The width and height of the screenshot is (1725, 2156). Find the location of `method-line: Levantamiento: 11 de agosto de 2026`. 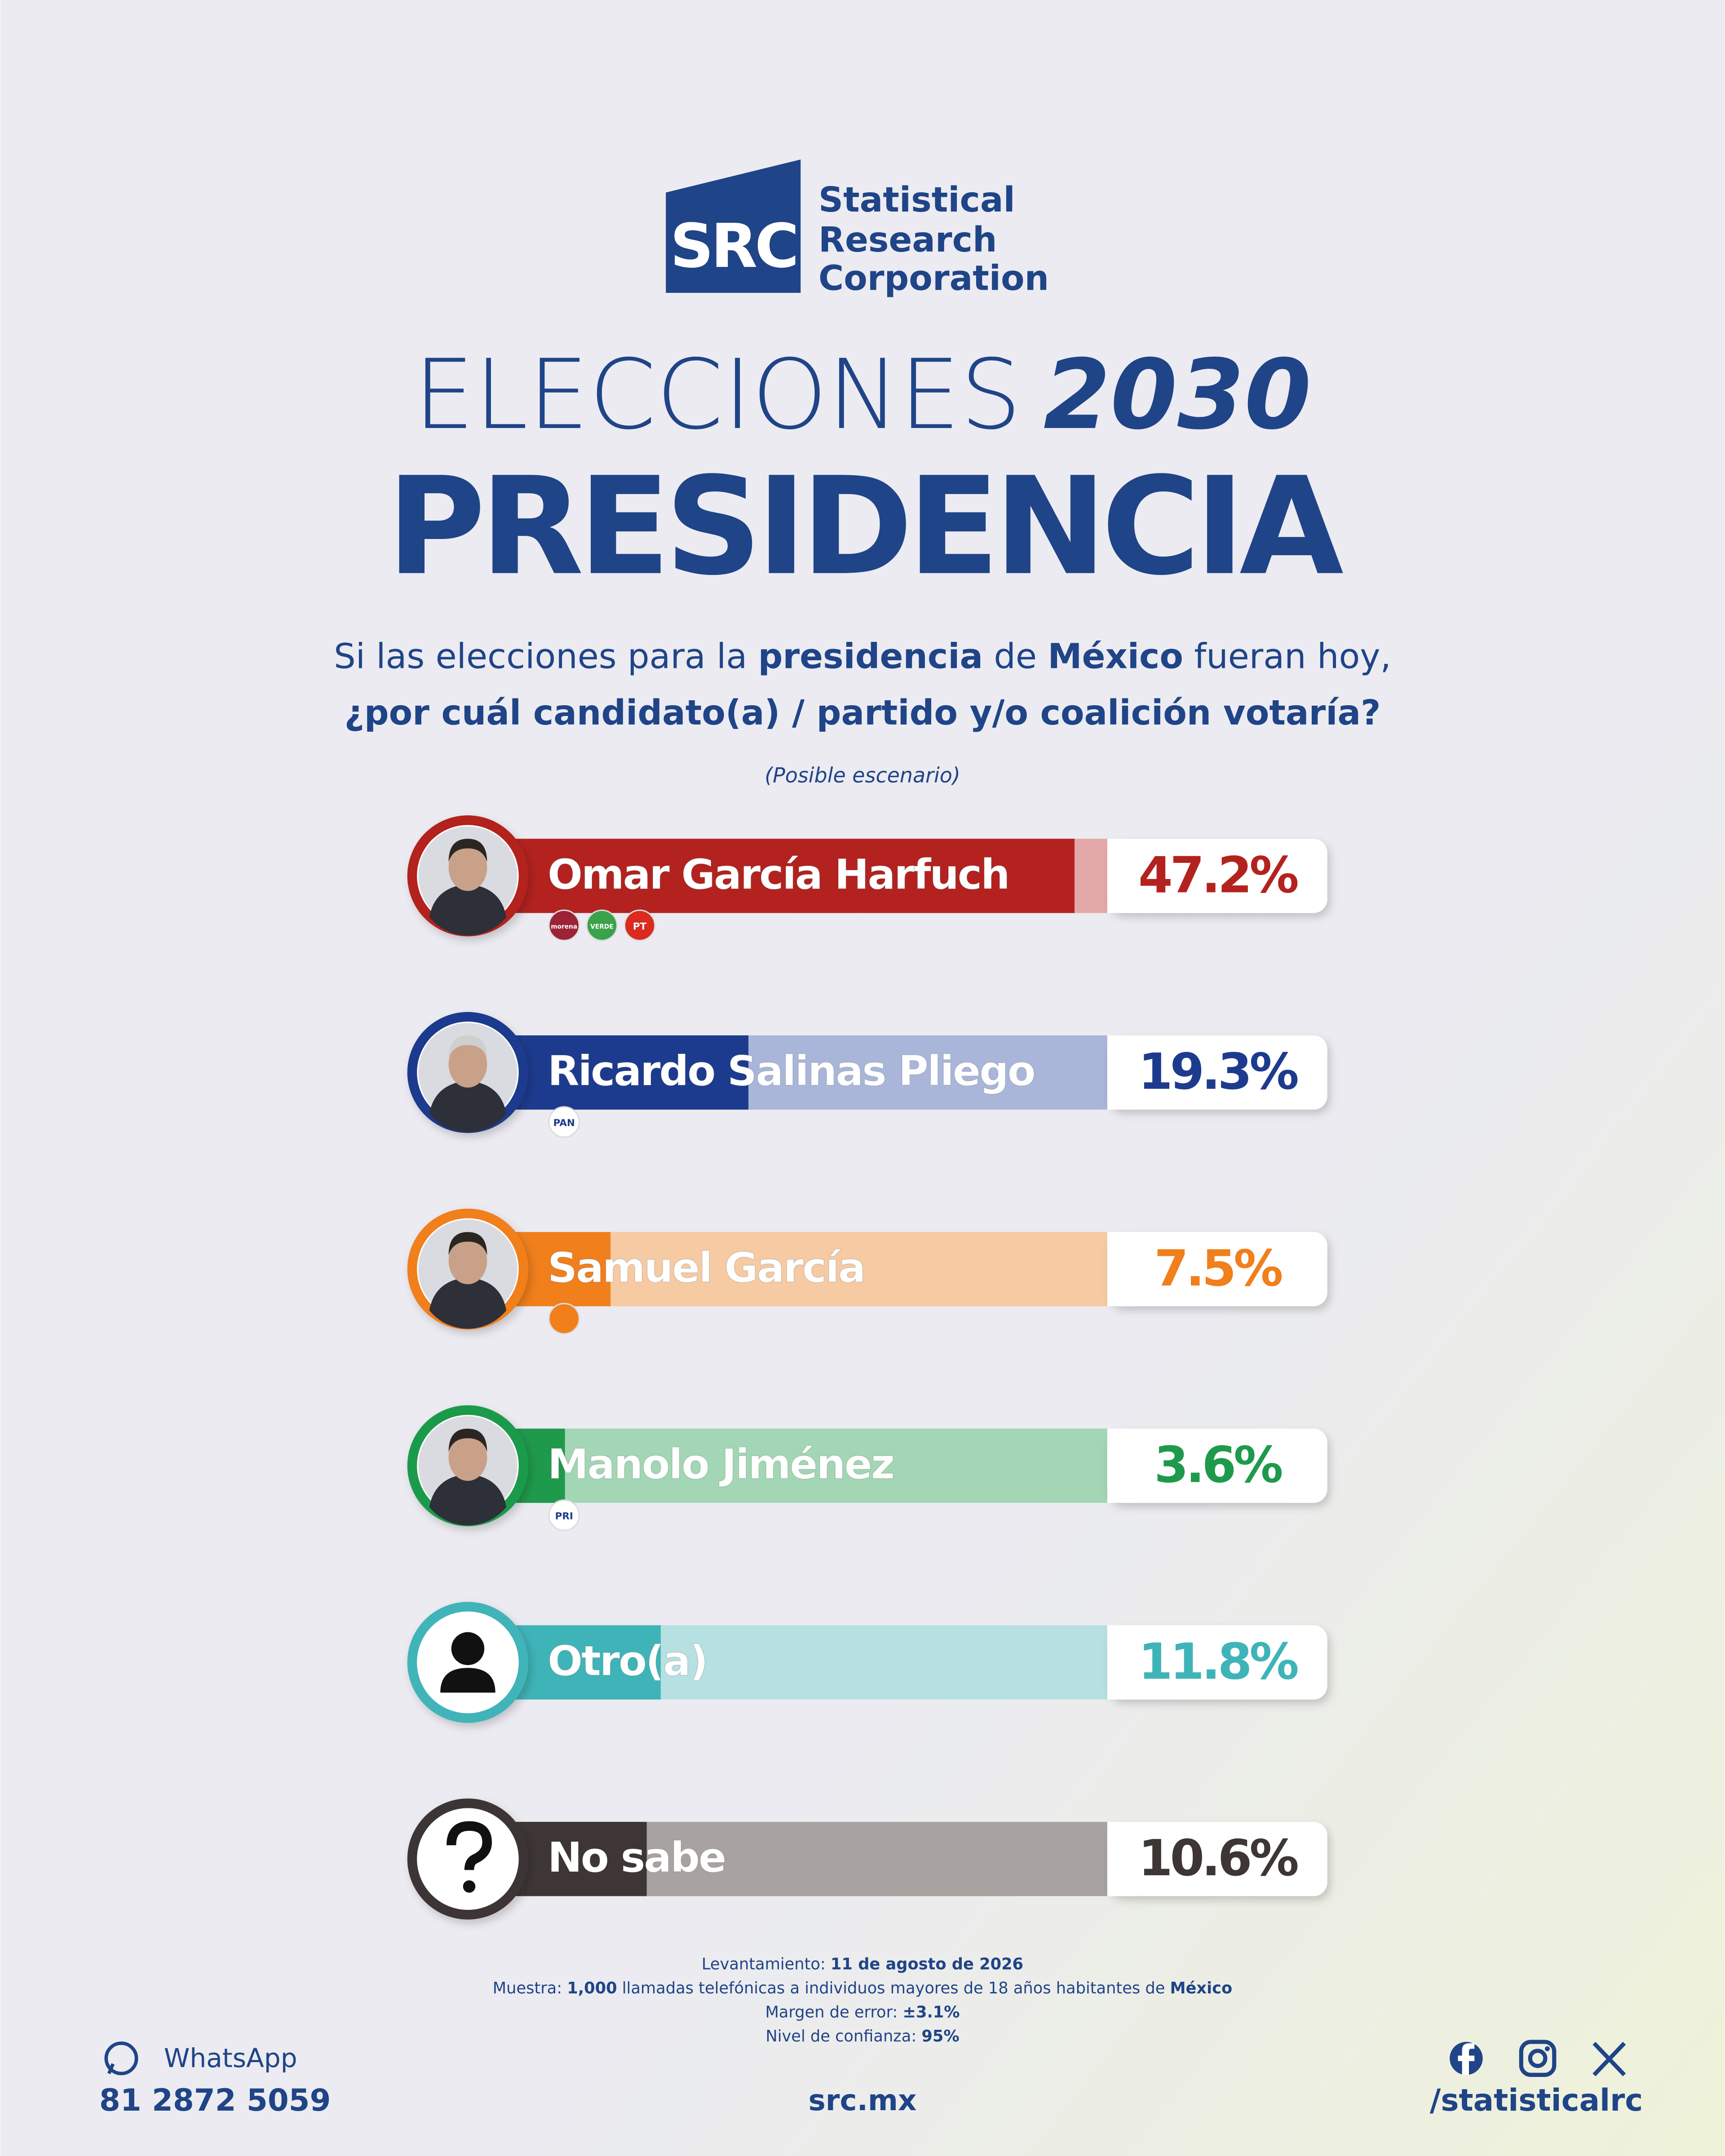

method-line: Levantamiento: 11 de agosto de 2026 is located at coordinates (862, 1964).